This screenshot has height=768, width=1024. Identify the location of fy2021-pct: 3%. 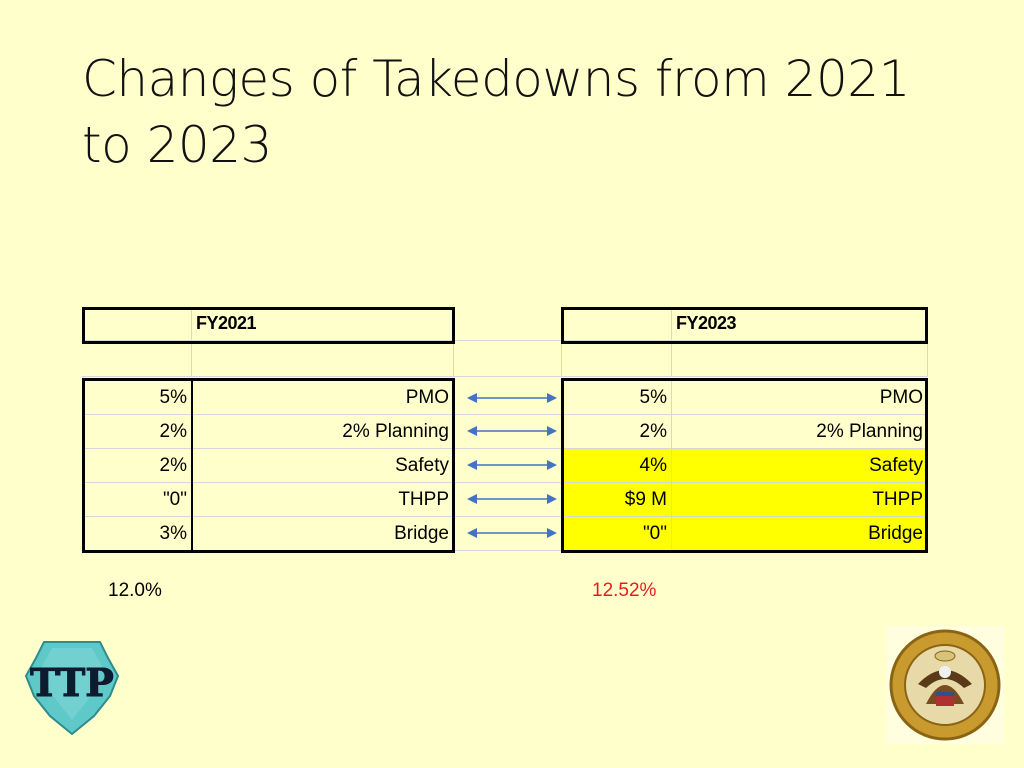
(137, 534).